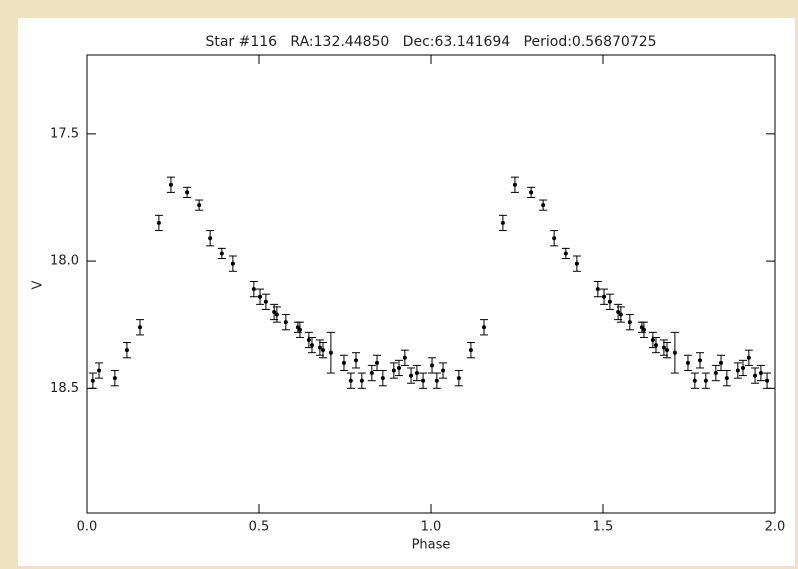 This screenshot has height=569, width=798. Describe the element at coordinates (64, 133) in the screenshot. I see `y-tick-label: 17.5` at that location.